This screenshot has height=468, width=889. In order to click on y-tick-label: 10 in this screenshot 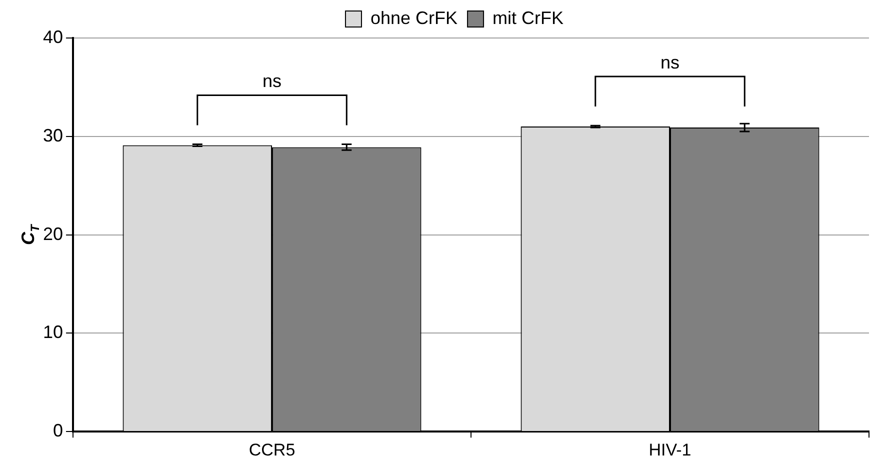, I will do `click(53, 332)`.